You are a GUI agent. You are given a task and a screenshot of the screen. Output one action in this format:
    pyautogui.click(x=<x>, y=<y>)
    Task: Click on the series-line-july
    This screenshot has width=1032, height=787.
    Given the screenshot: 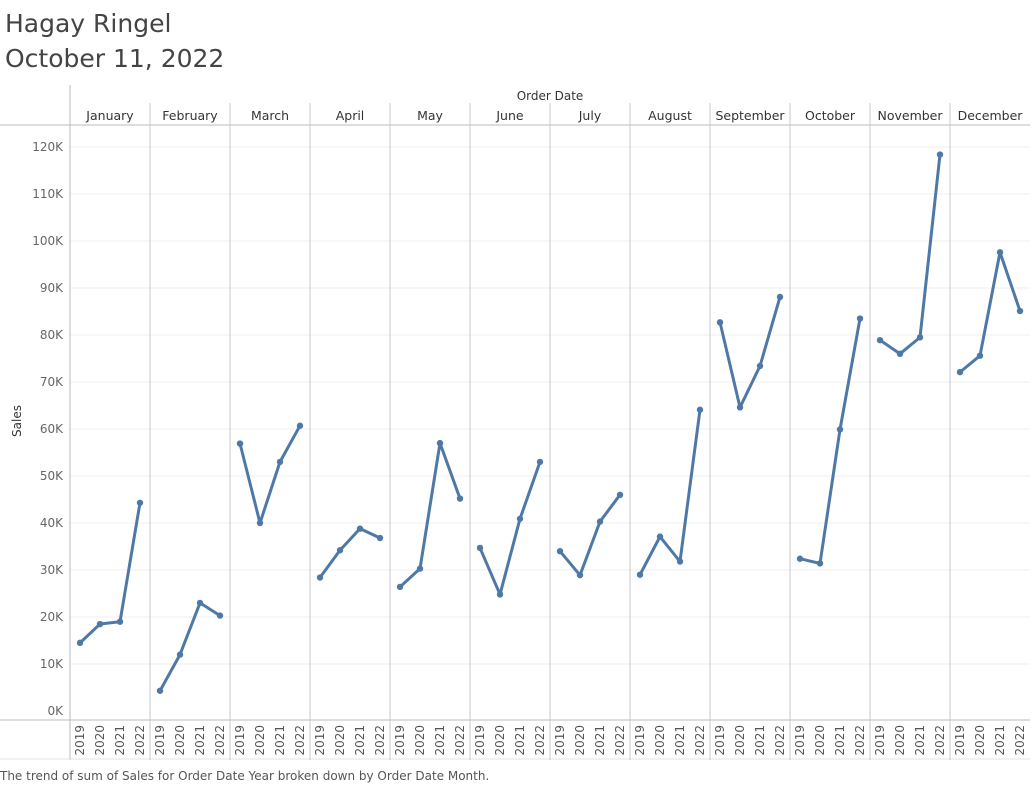 What is the action you would take?
    pyautogui.click(x=590, y=535)
    